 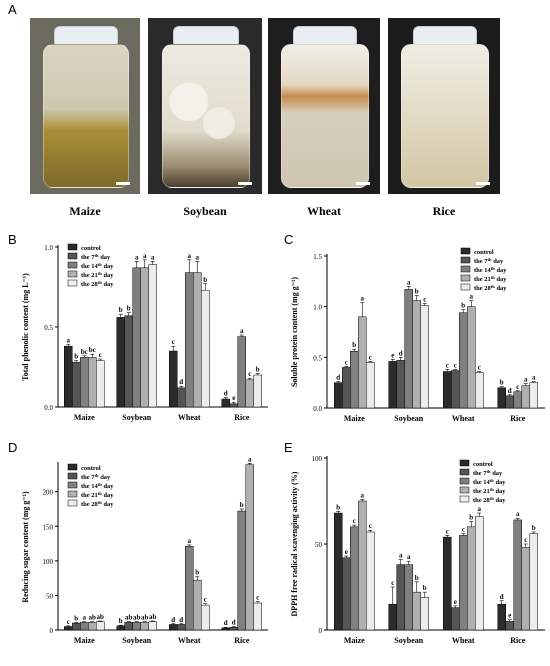 I want to click on category-label: Maize, so click(x=84, y=417).